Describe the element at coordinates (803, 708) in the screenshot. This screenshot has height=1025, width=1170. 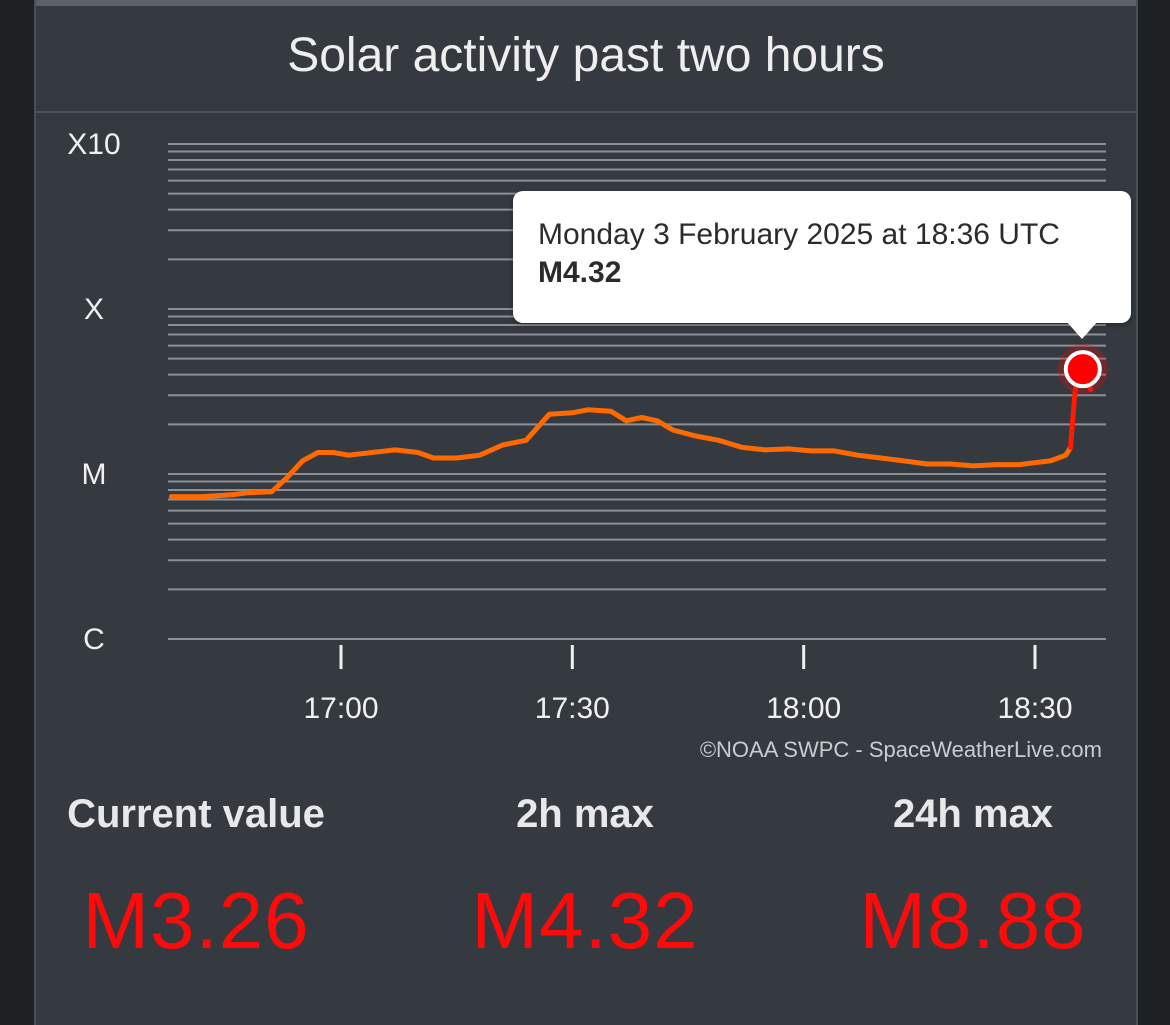
I see `x-tick-label: 18:00` at that location.